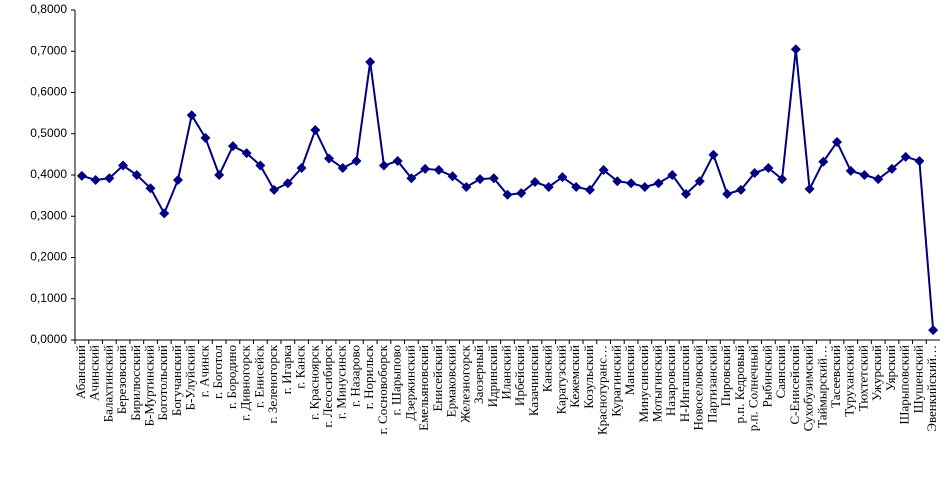 This screenshot has width=948, height=499. I want to click on x-tick-label: г. Норильск, so click(368, 376).